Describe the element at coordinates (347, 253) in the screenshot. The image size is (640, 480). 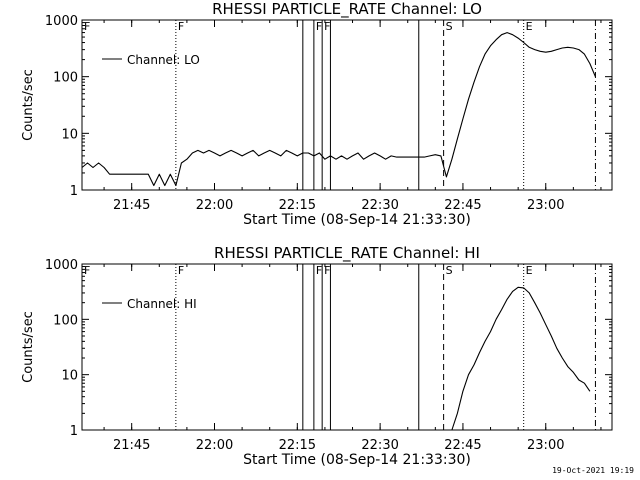
I see `chart-title: RHESSI PARTICLE_RATE Channel: HI` at that location.